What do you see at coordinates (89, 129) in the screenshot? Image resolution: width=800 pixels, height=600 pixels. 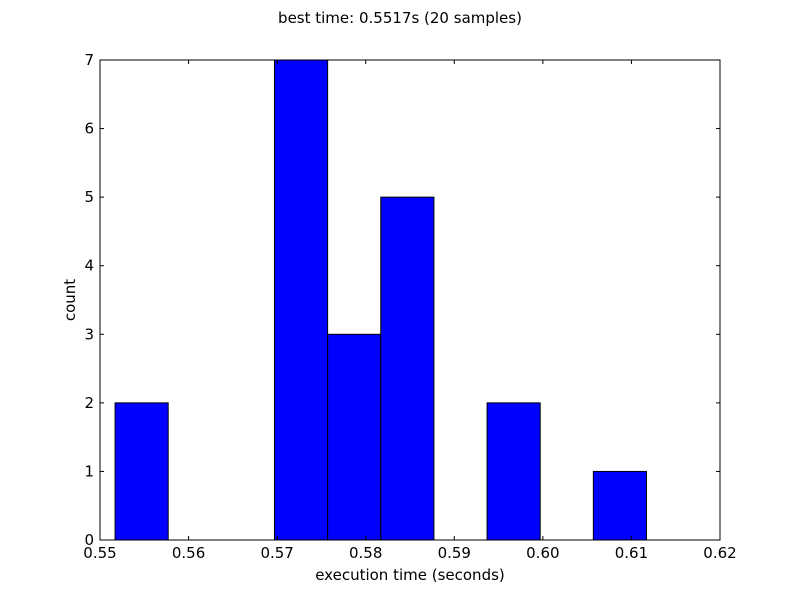 I see `y-tick-label: 6` at bounding box center [89, 129].